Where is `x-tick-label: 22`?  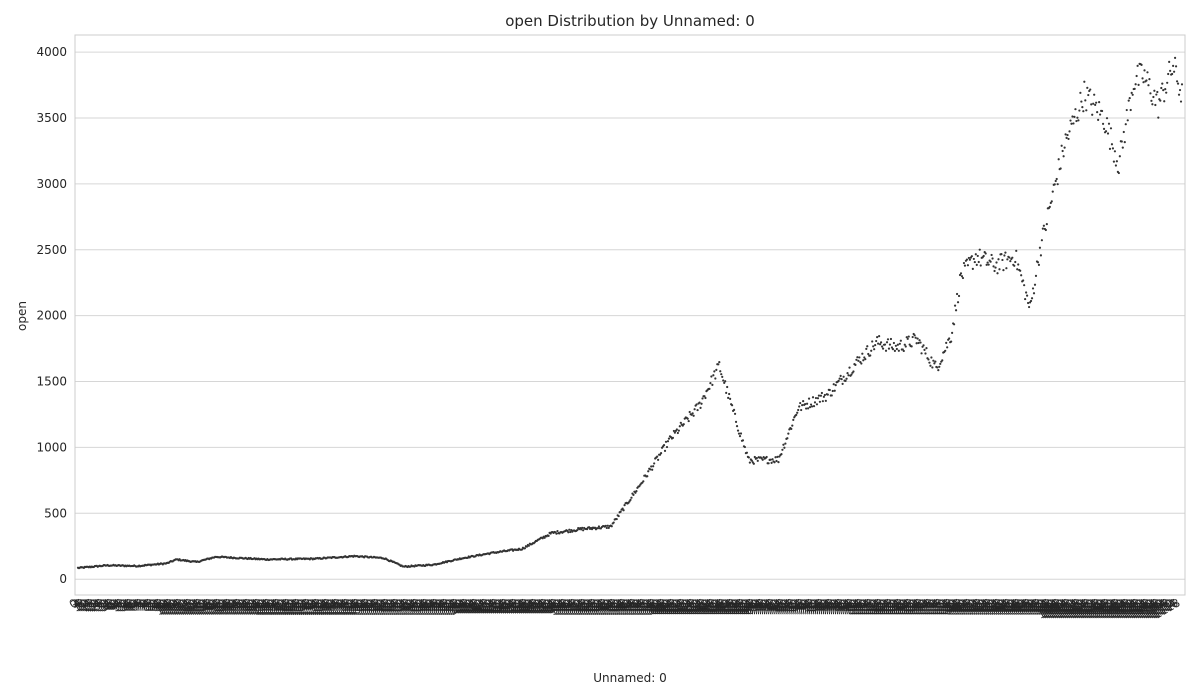
x-tick-label: 22 is located at coordinates (92, 605).